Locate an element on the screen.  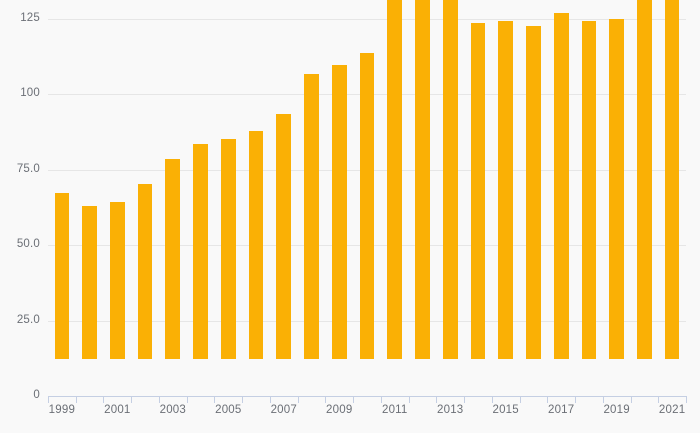
x-tick-label-2019: 2019 is located at coordinates (616, 410).